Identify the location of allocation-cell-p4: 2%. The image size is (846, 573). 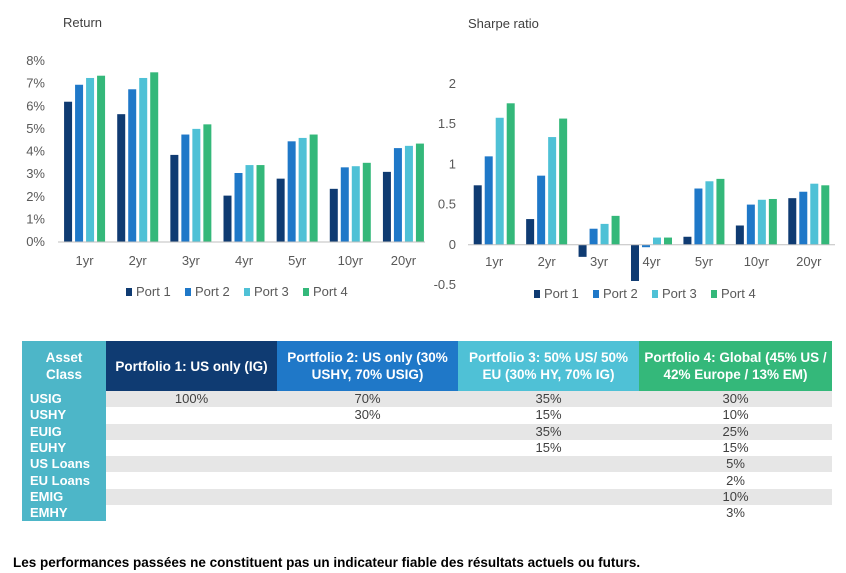
(735, 480).